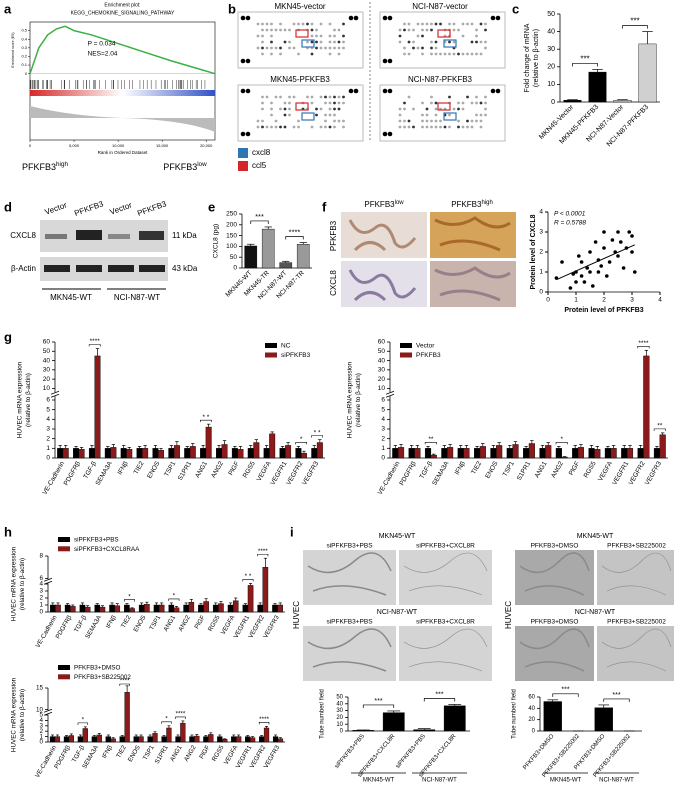 This screenshot has width=674, height=787. Describe the element at coordinates (97, 668) in the screenshot. I see `legend-label: PFKFB3+DMSO` at that location.